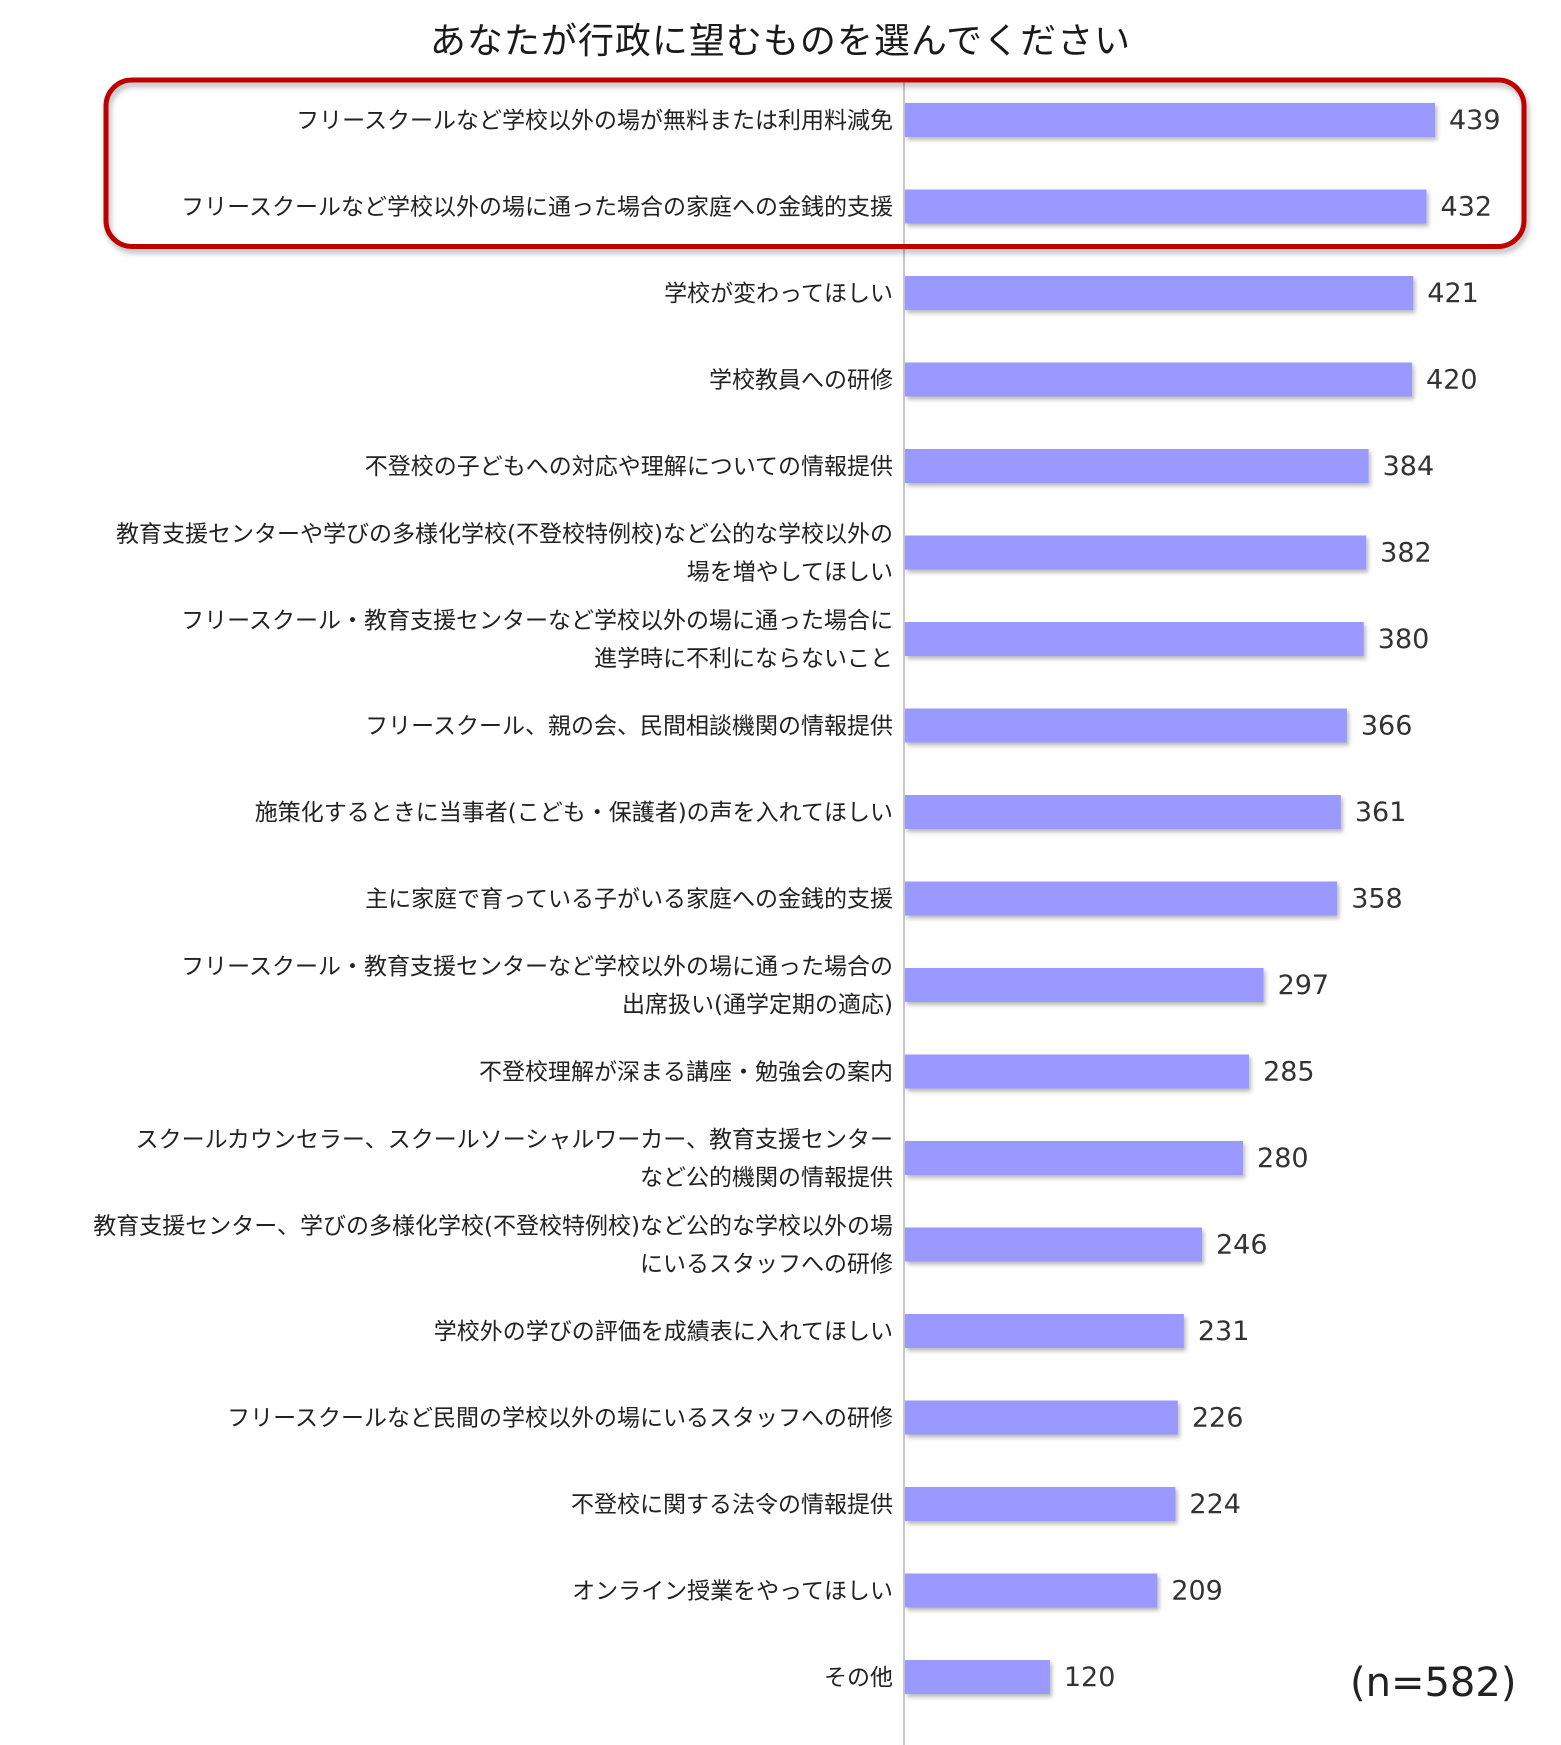 This screenshot has height=1745, width=1561. Describe the element at coordinates (732, 1505) in the screenshot. I see `category-label: 不登校に関する法令の情報提供` at that location.